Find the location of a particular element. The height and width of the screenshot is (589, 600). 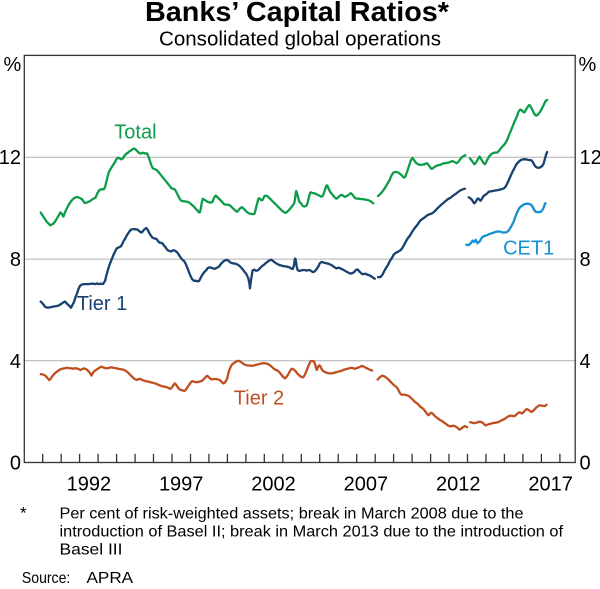

svg-text: Tier 2 is located at coordinates (259, 398).